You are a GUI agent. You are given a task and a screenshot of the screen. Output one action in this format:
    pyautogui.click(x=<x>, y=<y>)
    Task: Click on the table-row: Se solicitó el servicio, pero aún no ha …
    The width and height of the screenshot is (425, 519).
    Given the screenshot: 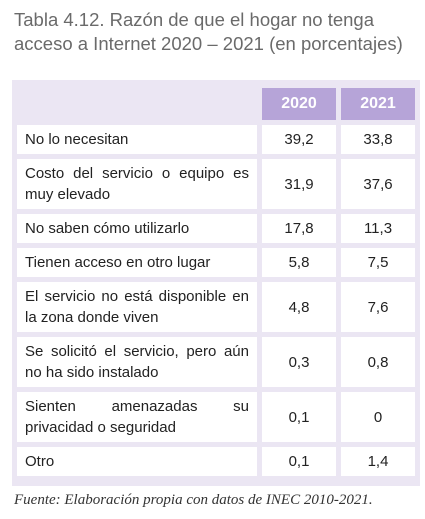 What is the action you would take?
    pyautogui.click(x=216, y=362)
    